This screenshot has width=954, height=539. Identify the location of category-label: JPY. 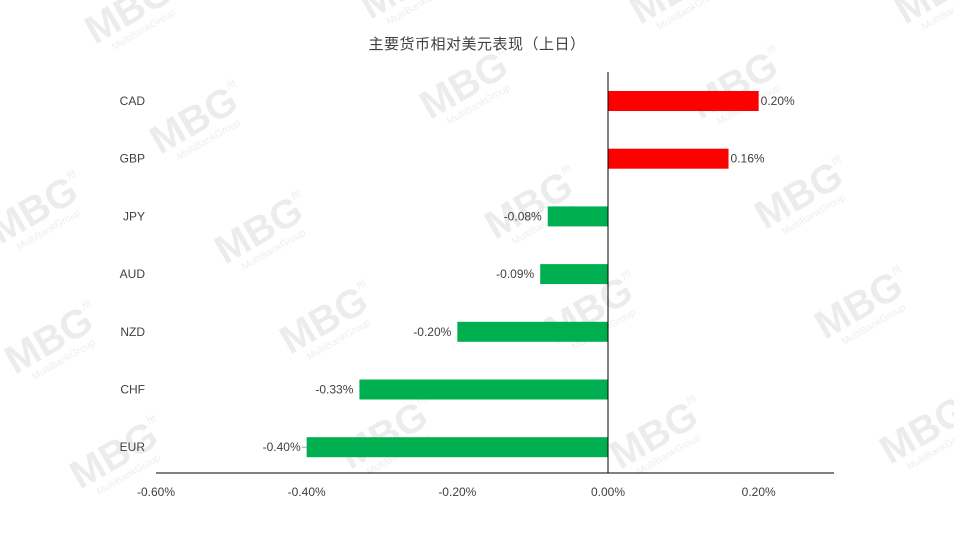
(134, 216).